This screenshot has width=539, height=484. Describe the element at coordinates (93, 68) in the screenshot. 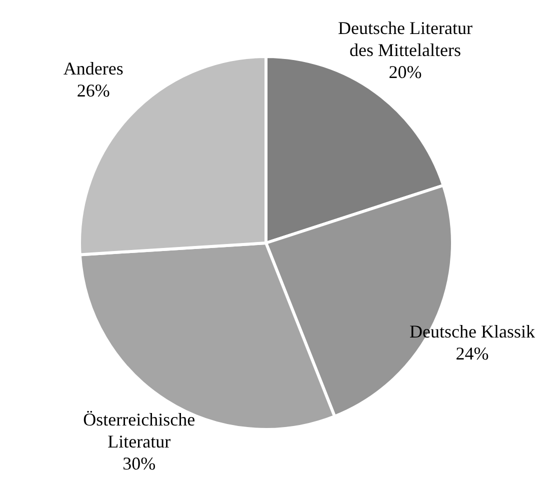

I see `slice-label: Anderes` at that location.